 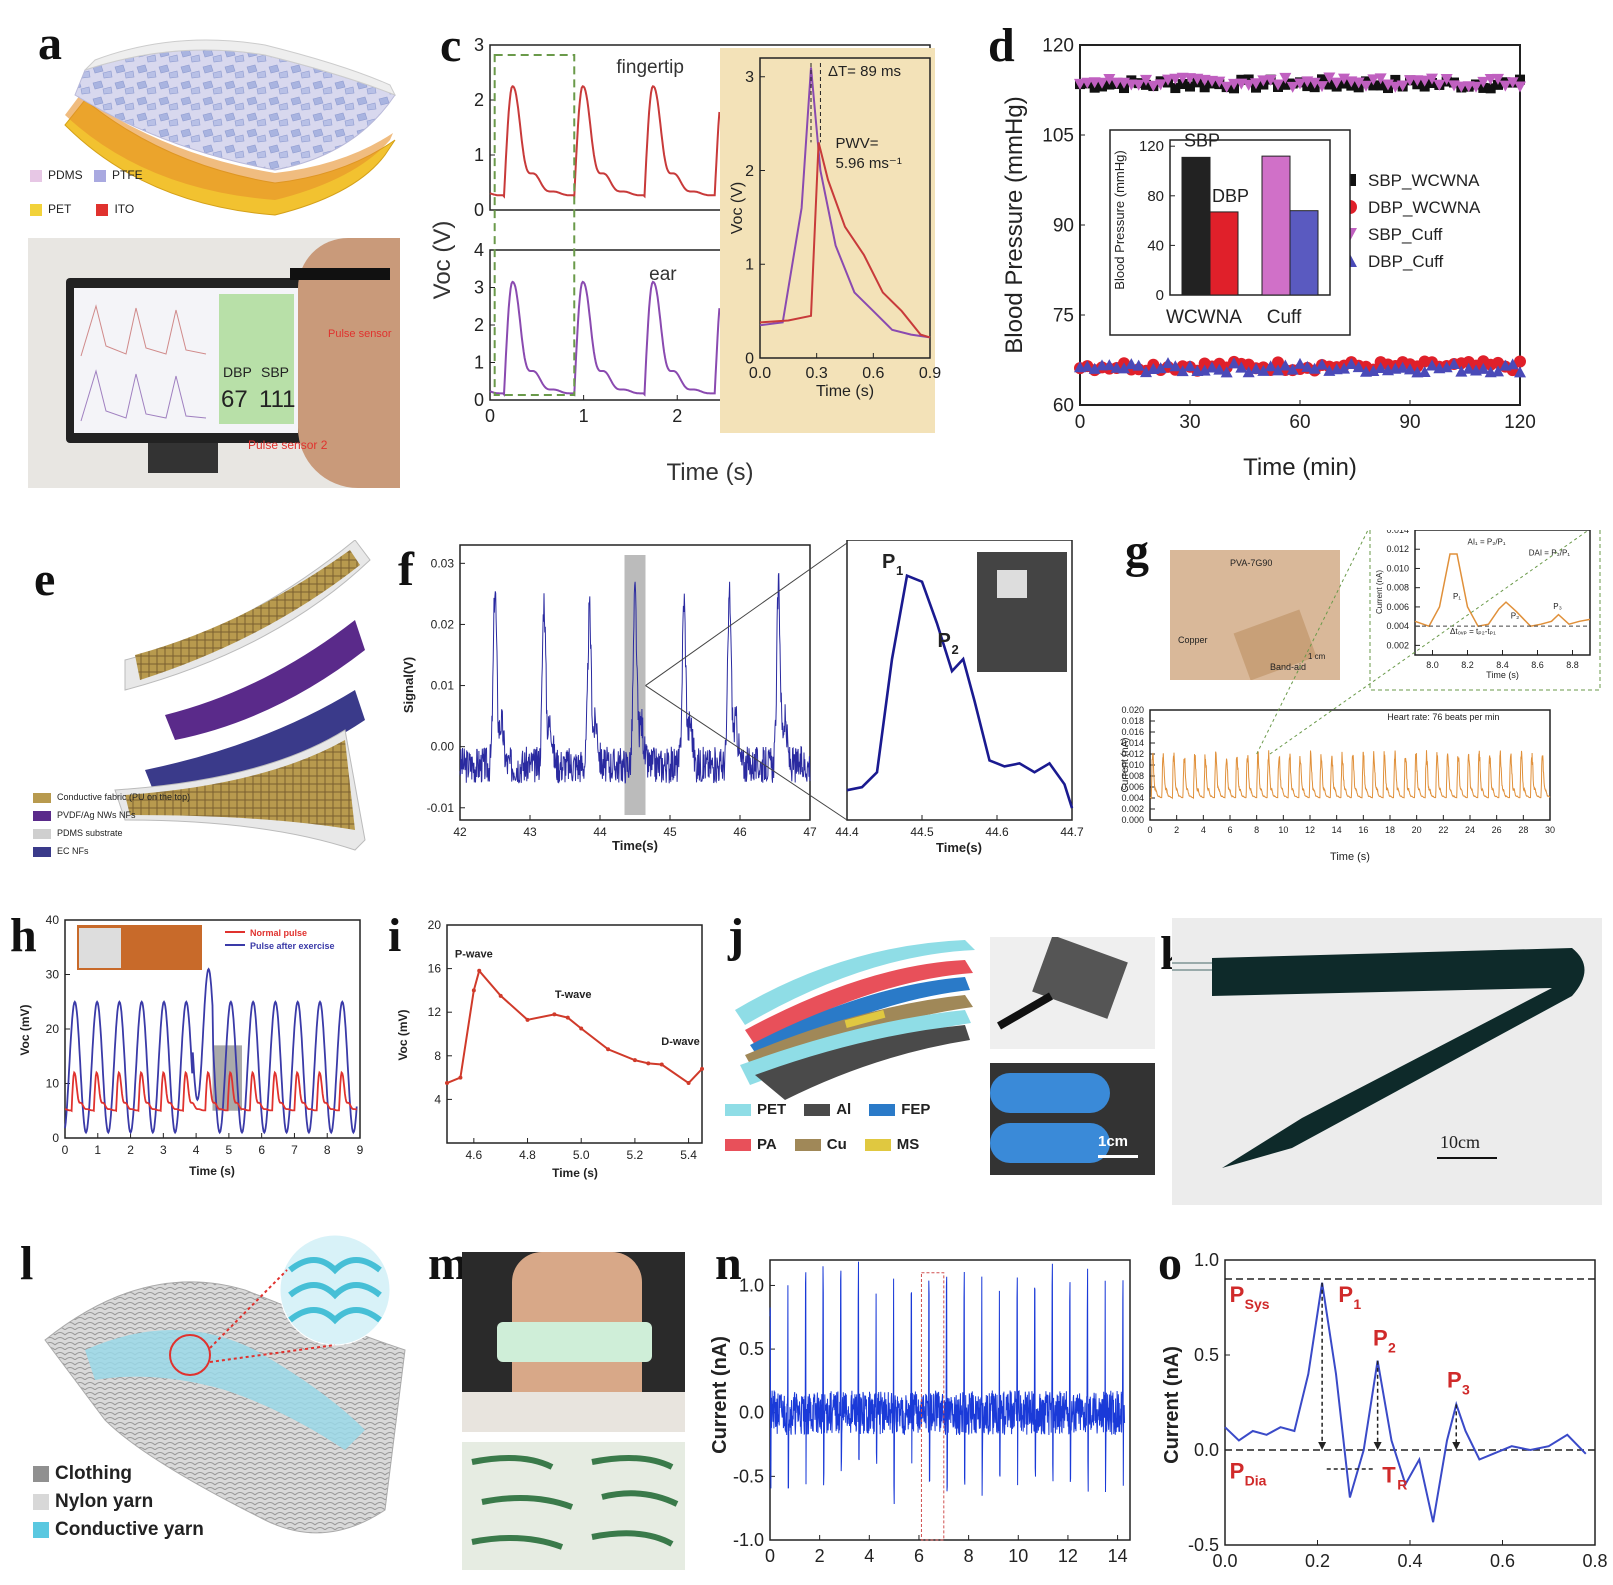 What do you see at coordinates (1137, 551) in the screenshot?
I see `panel-label-g: g` at bounding box center [1137, 551].